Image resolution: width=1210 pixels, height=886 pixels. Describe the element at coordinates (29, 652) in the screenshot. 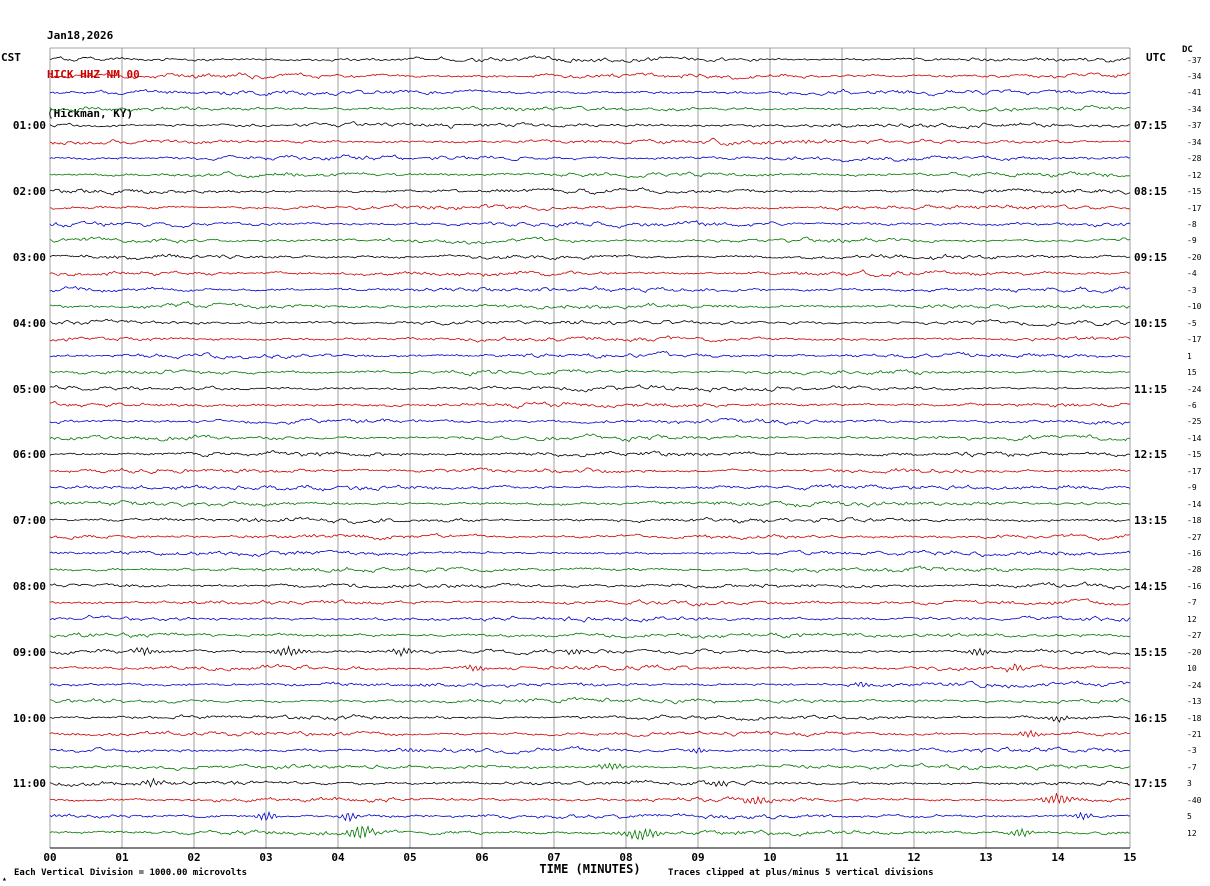

I see `left-time-09:00: 09:00` at that location.